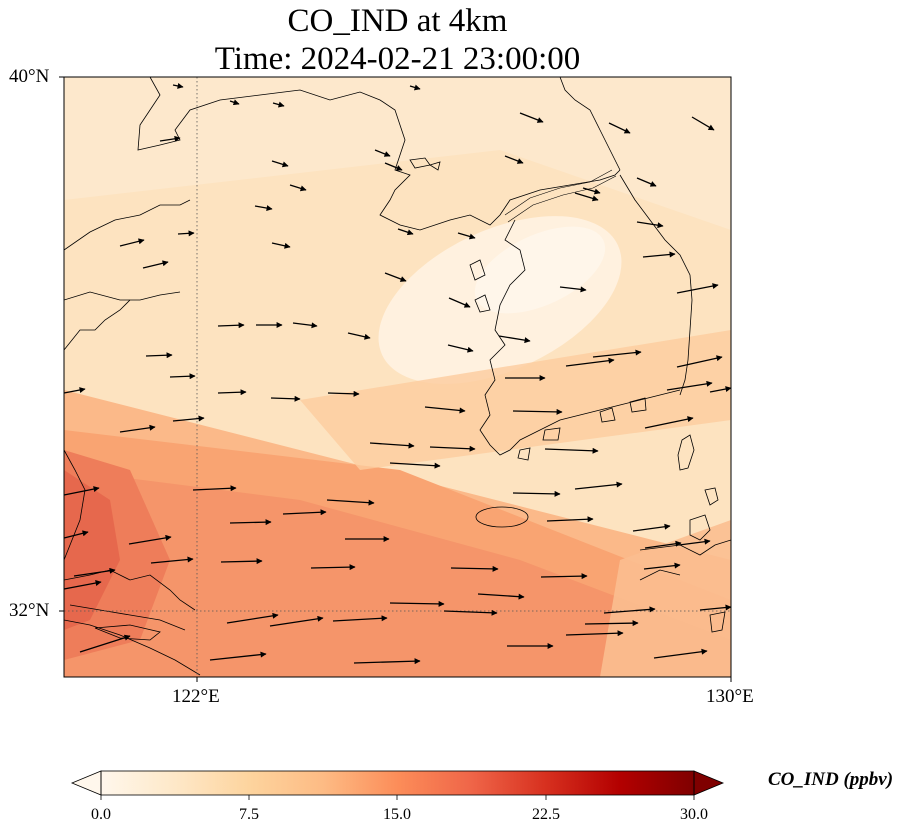  Describe the element at coordinates (730, 696) in the screenshot. I see `lon-tick-130: 130°E` at that location.